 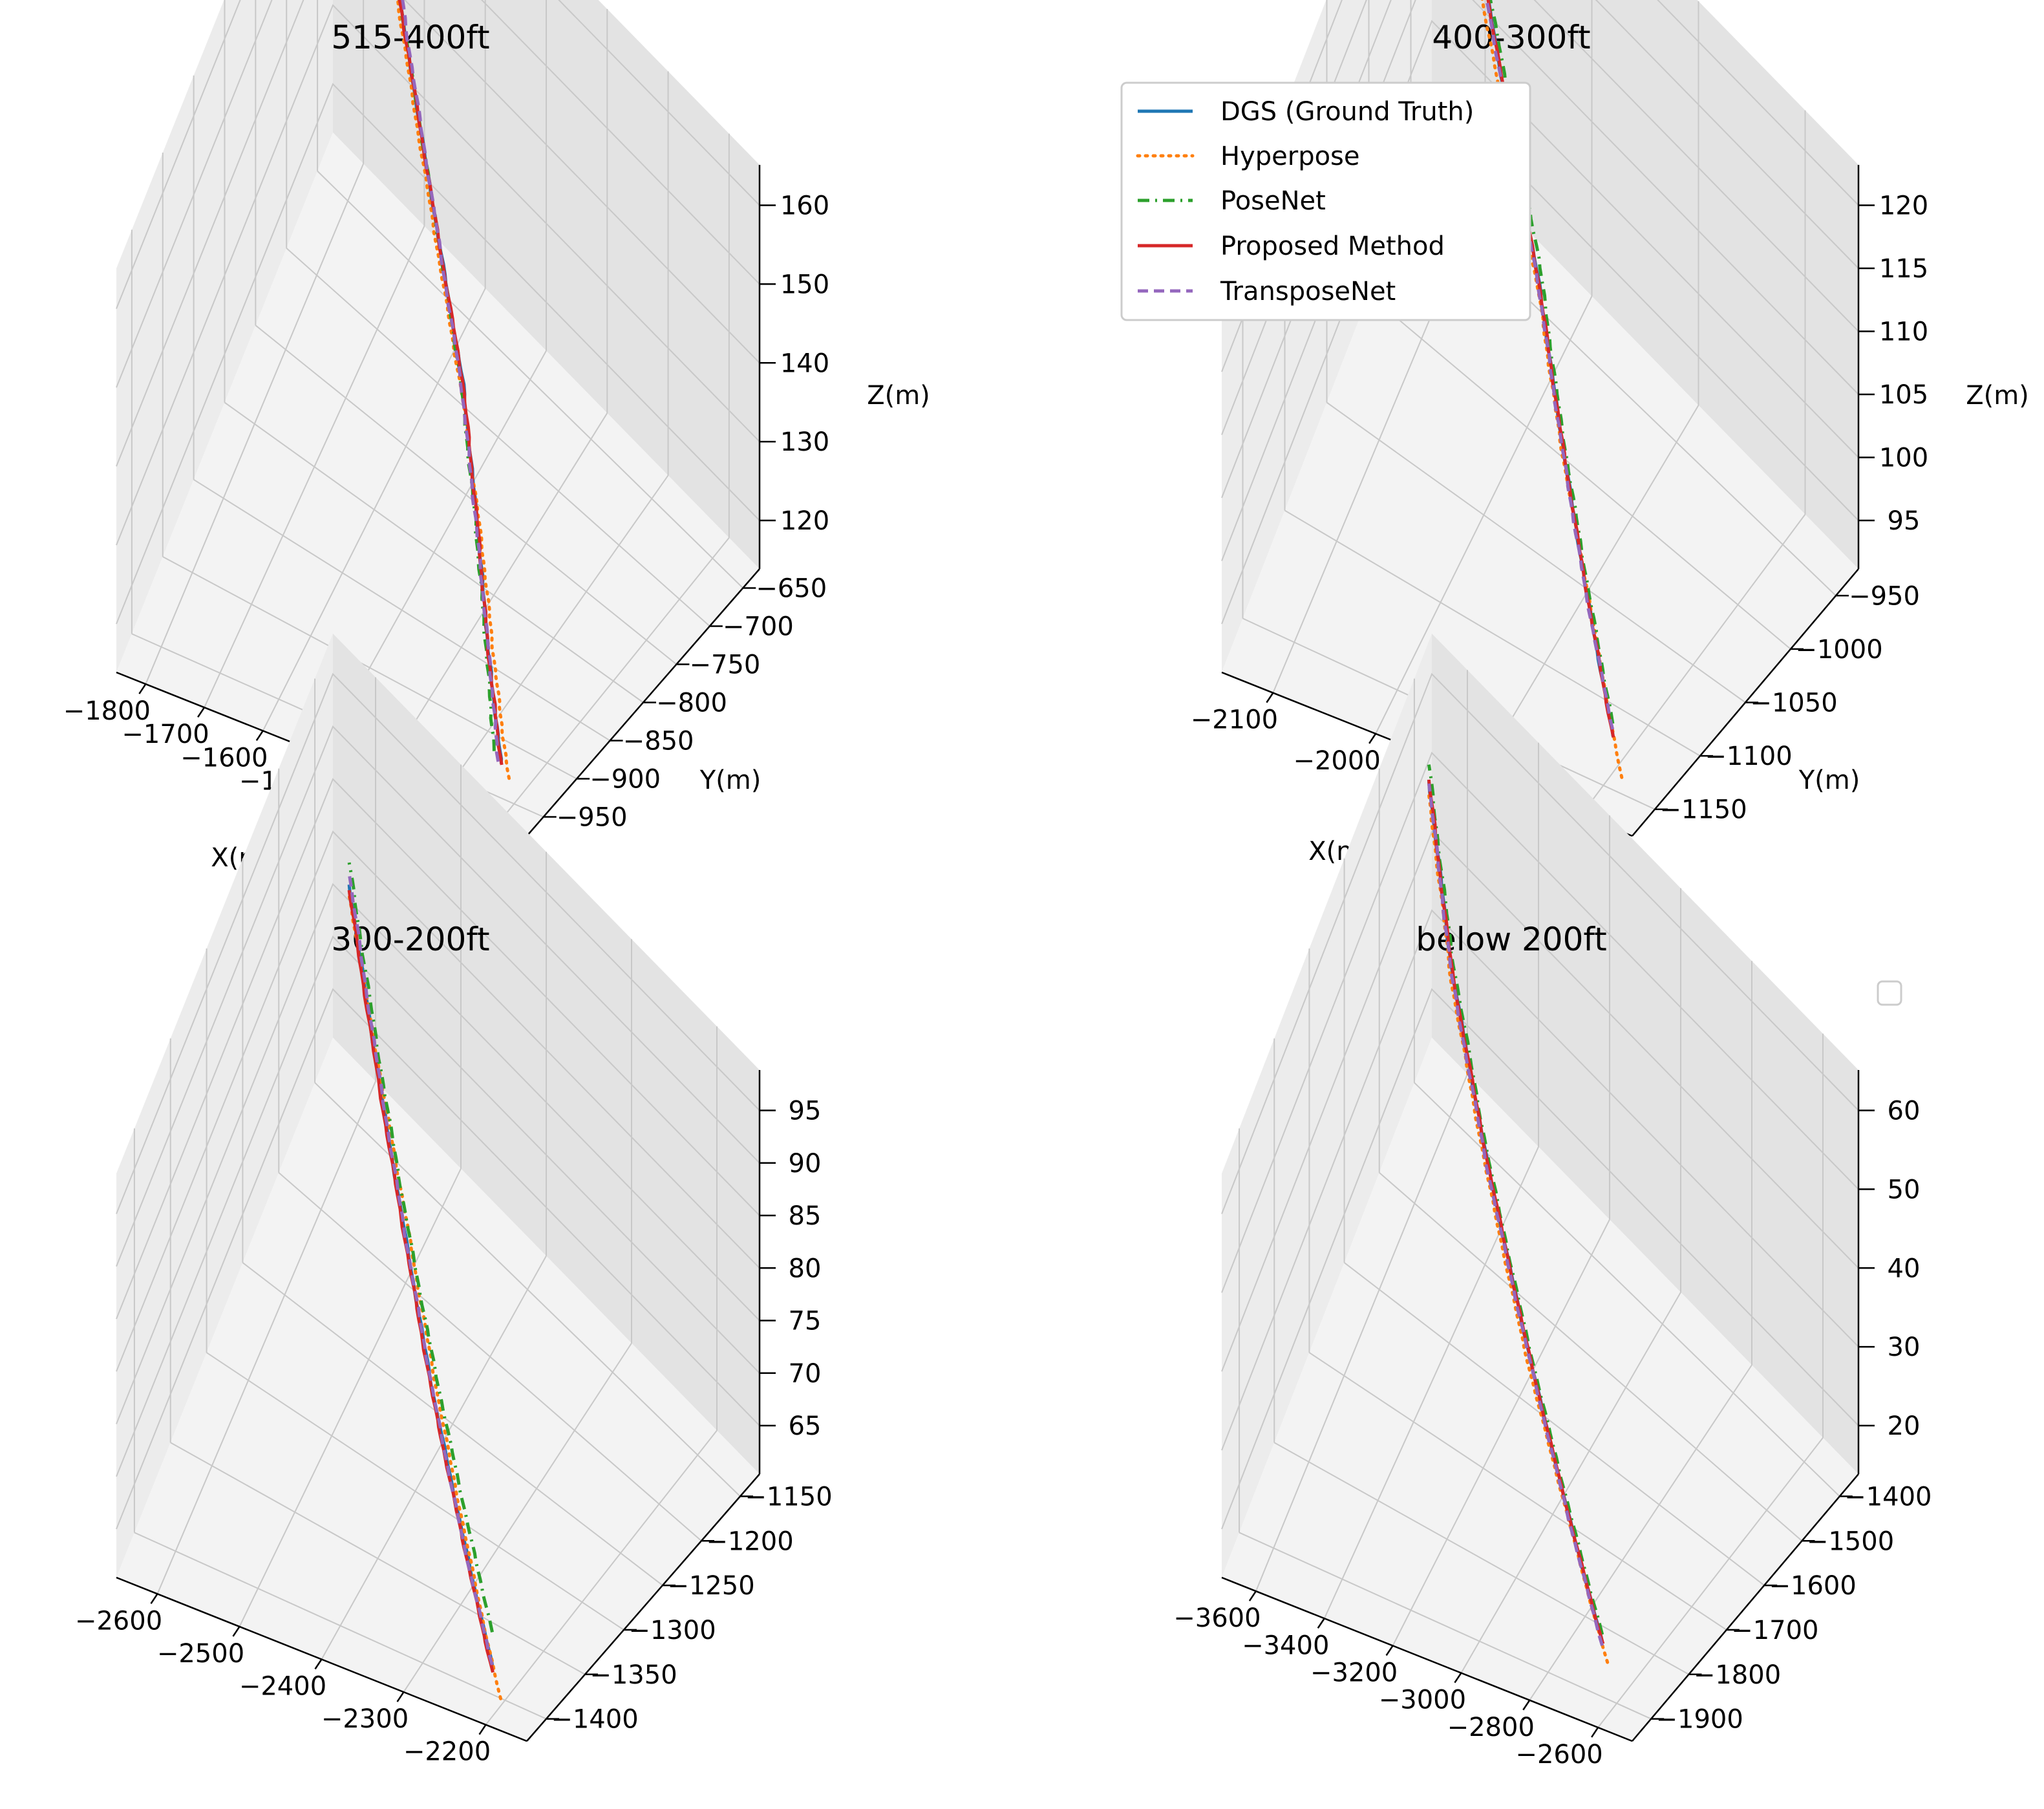 What do you see at coordinates (1217, 1618) in the screenshot?
I see `x-tick-label: −3600` at bounding box center [1217, 1618].